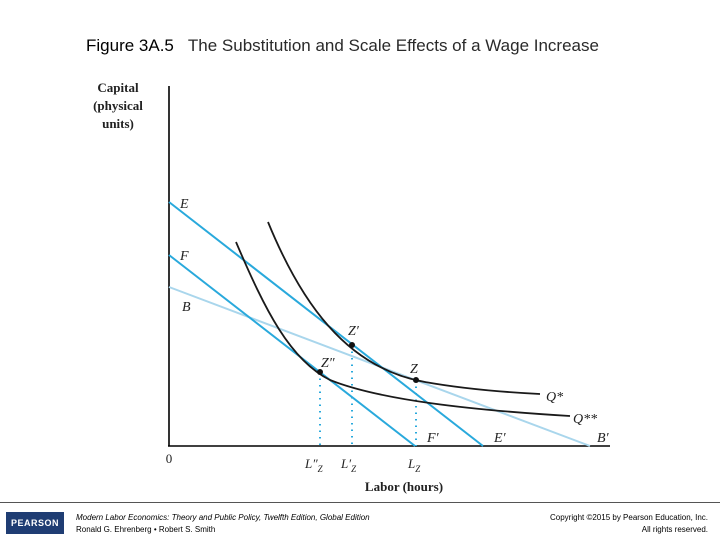 The image size is (720, 540). What do you see at coordinates (186, 307) in the screenshot?
I see `label-b: B` at bounding box center [186, 307].